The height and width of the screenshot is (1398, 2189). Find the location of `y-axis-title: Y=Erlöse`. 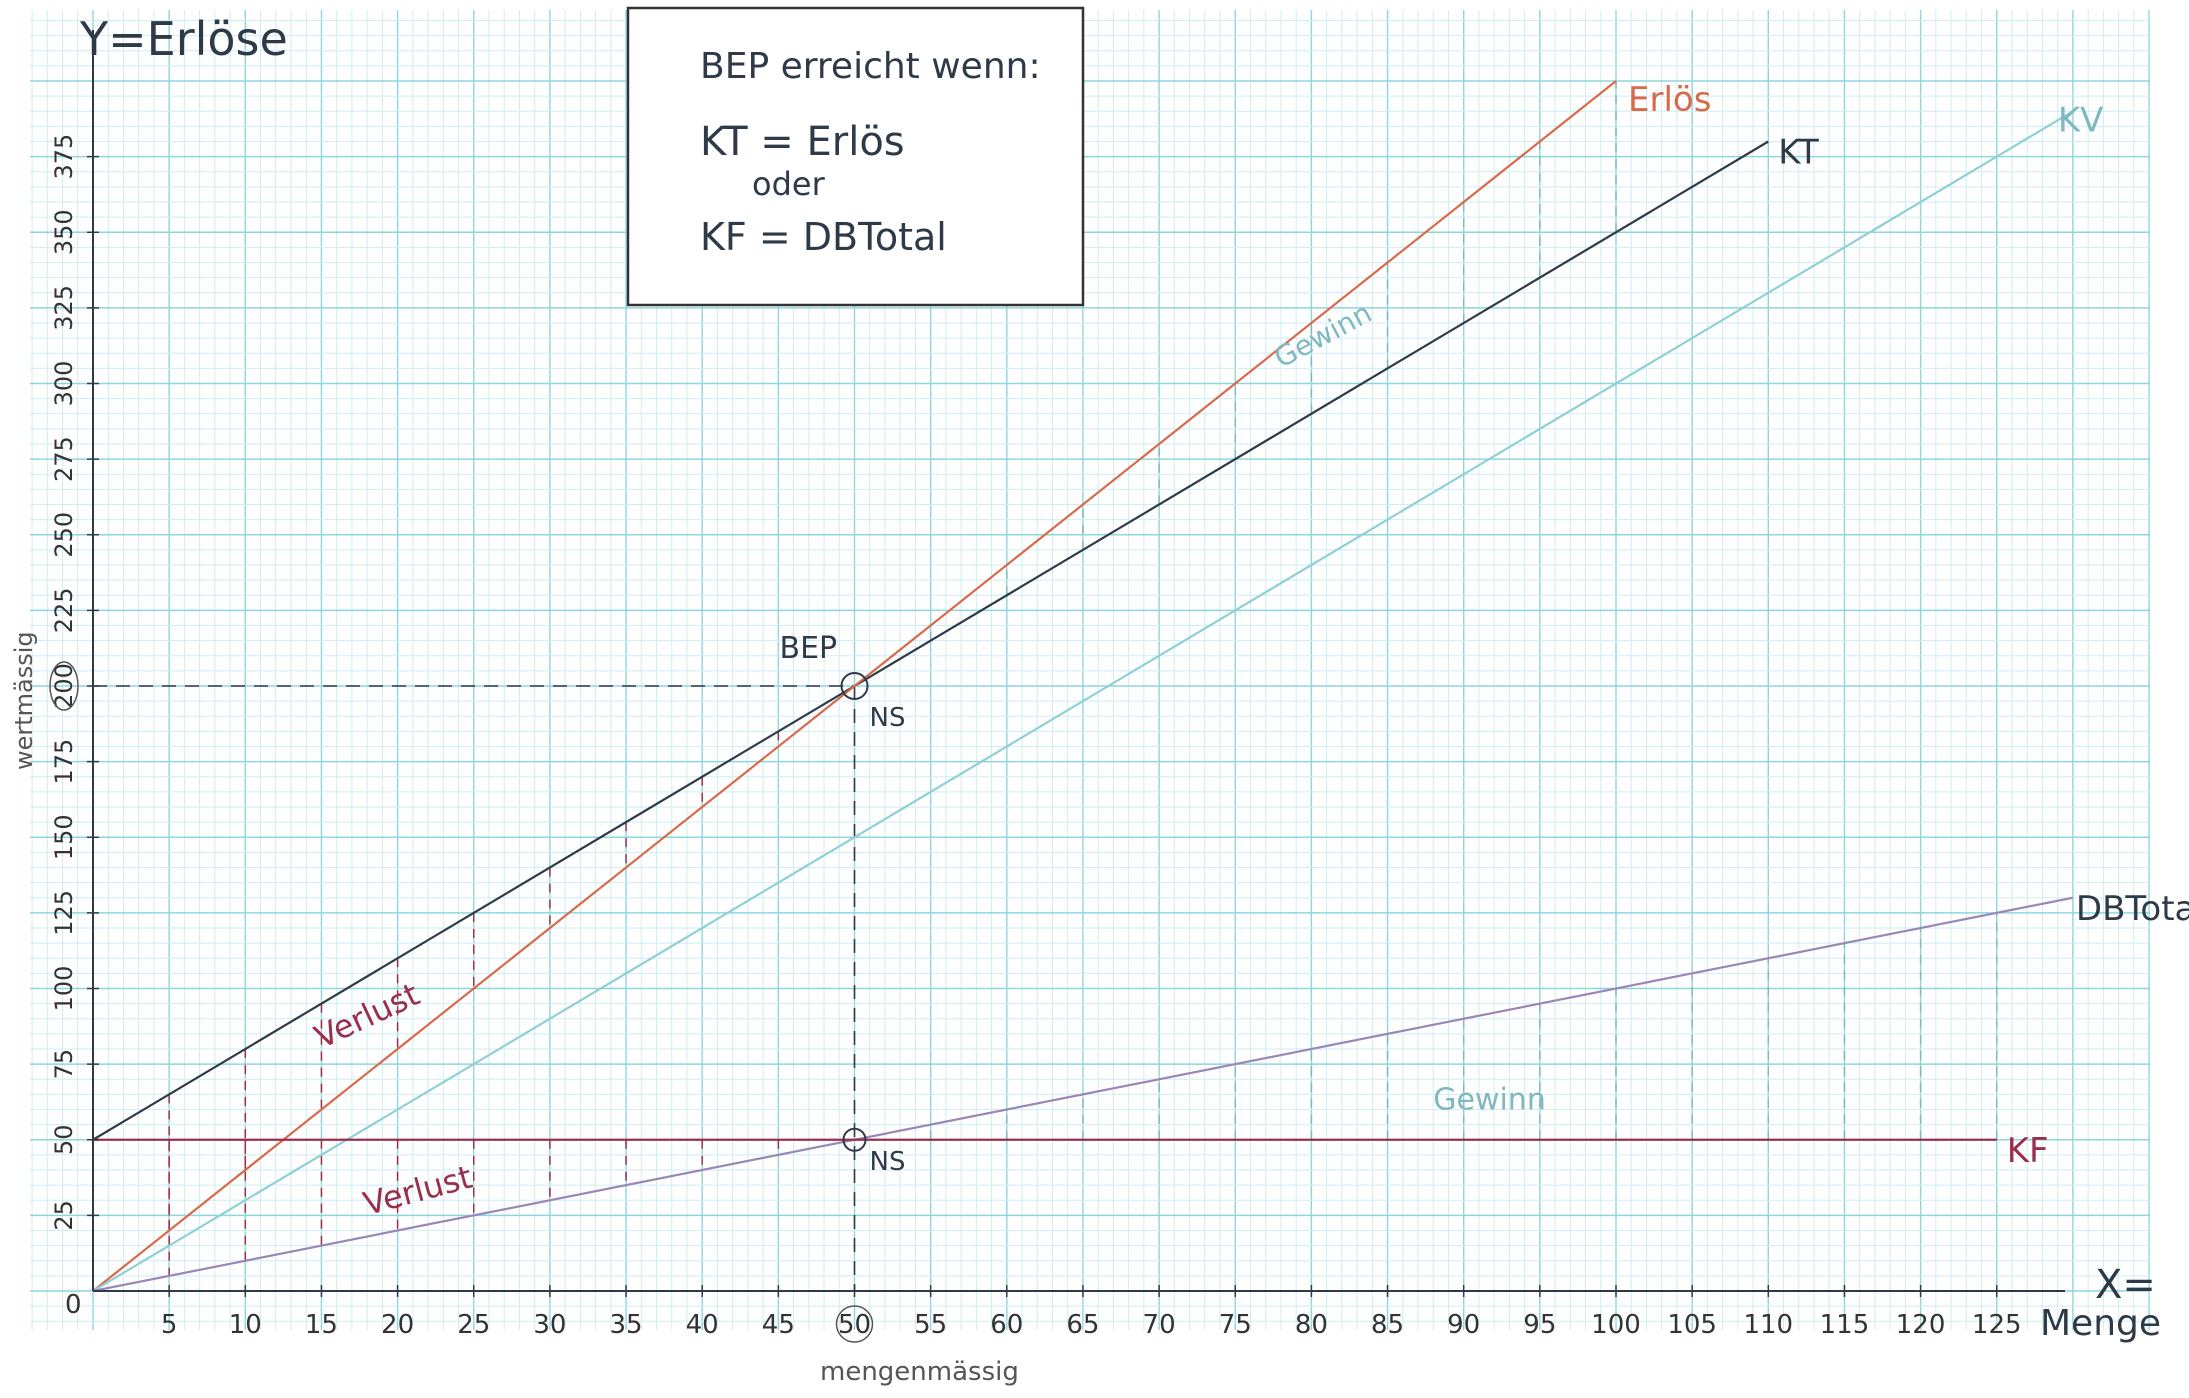

y-axis-title: Y=Erlöse is located at coordinates (183, 39).